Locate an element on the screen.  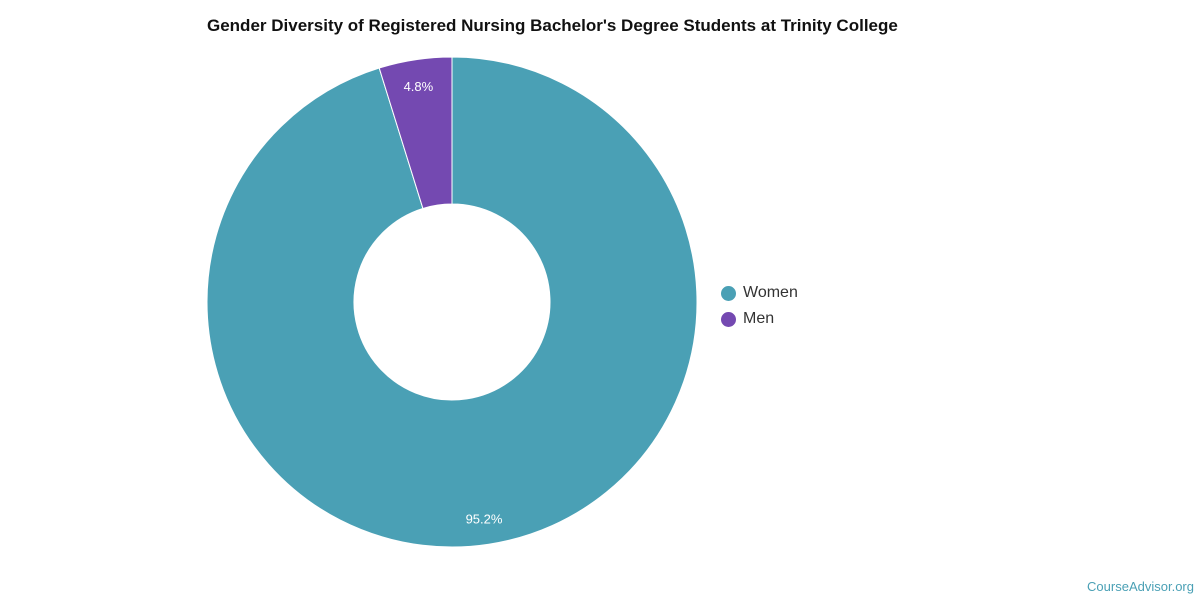
watermark: CourseAdvisor.org is located at coordinates (1140, 586).